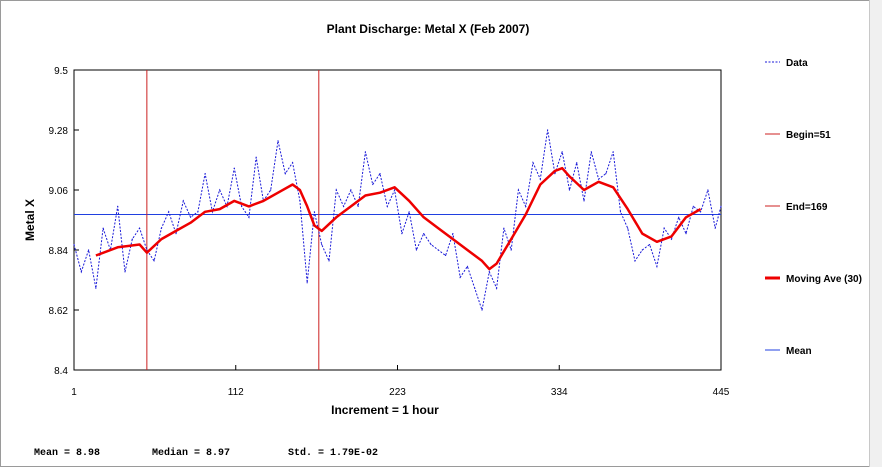  What do you see at coordinates (61, 71) in the screenshot?
I see `y-tick-label: 9.5` at bounding box center [61, 71].